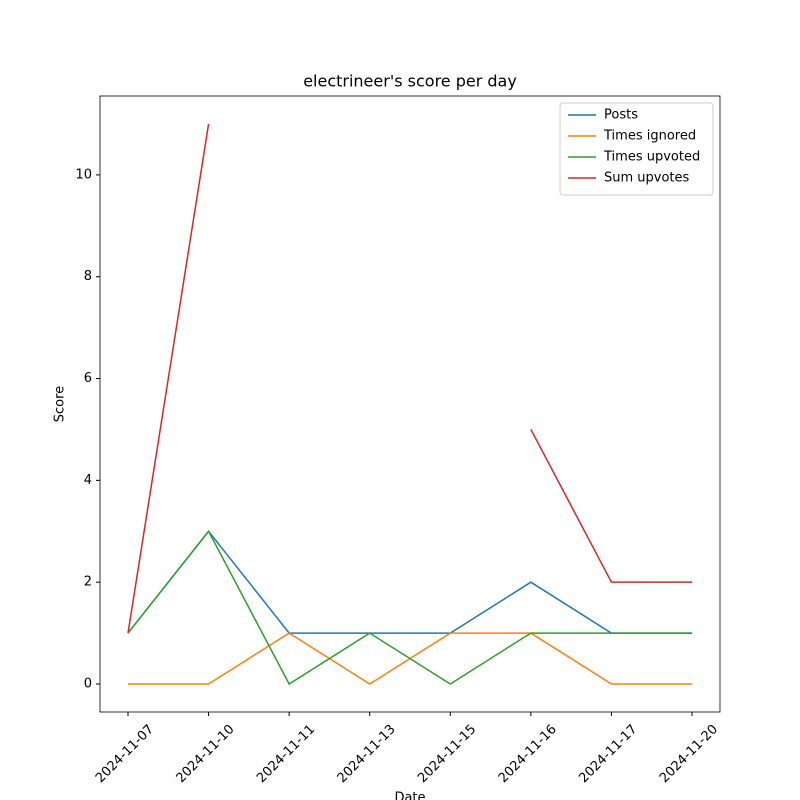 The image size is (800, 800). Describe the element at coordinates (649, 136) in the screenshot. I see `legend-label: Times ignored` at that location.